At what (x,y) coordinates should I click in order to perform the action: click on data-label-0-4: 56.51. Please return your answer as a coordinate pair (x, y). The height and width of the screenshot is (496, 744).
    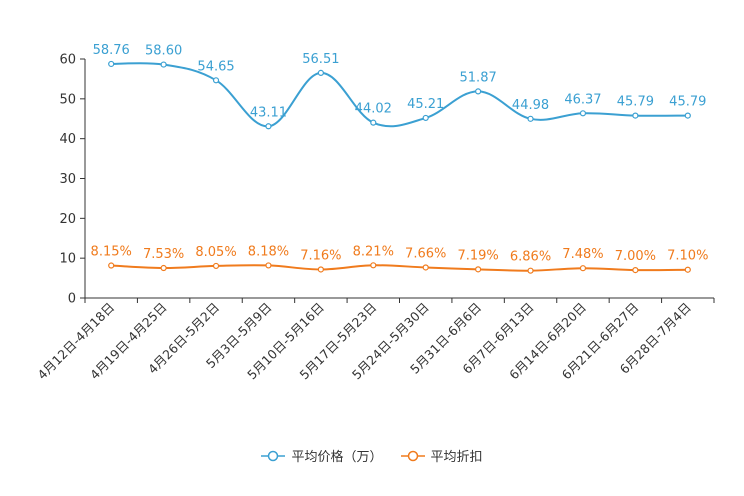
    Looking at the image, I should click on (320, 59).